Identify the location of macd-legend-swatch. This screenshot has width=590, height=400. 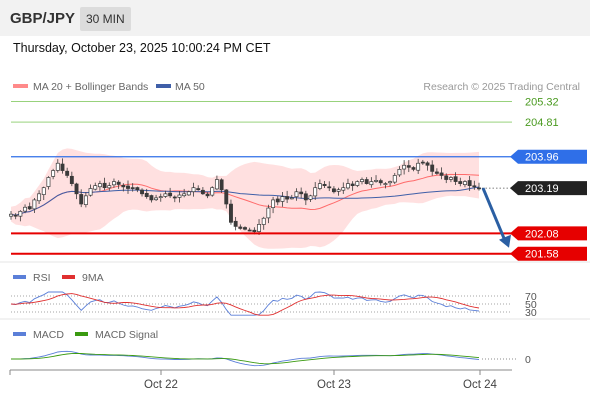
(19, 334).